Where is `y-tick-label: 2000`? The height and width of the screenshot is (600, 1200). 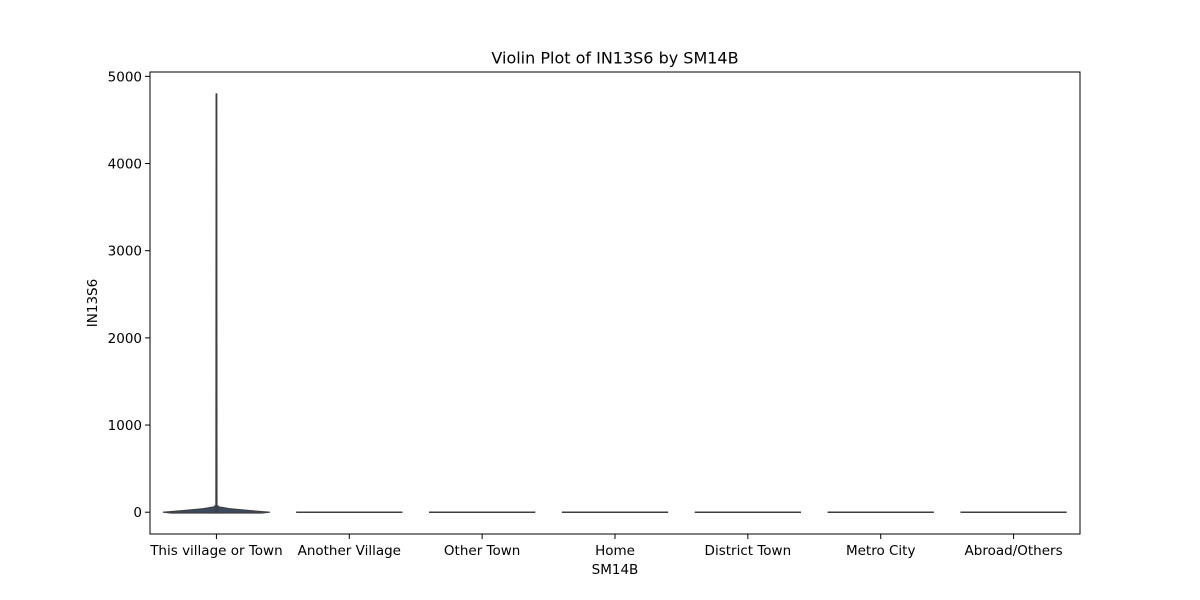 y-tick-label: 2000 is located at coordinates (125, 339).